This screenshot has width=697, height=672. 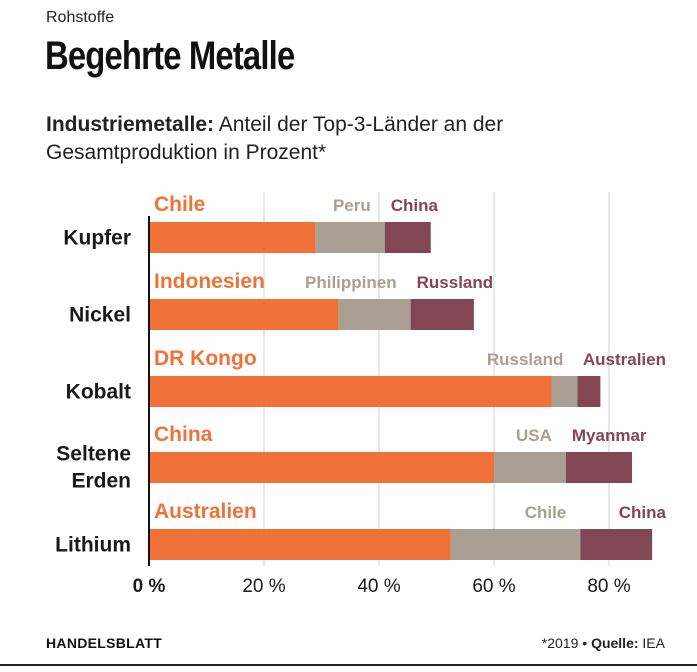 I want to click on source-note: *2019 • Quelle: IEA, so click(x=603, y=643).